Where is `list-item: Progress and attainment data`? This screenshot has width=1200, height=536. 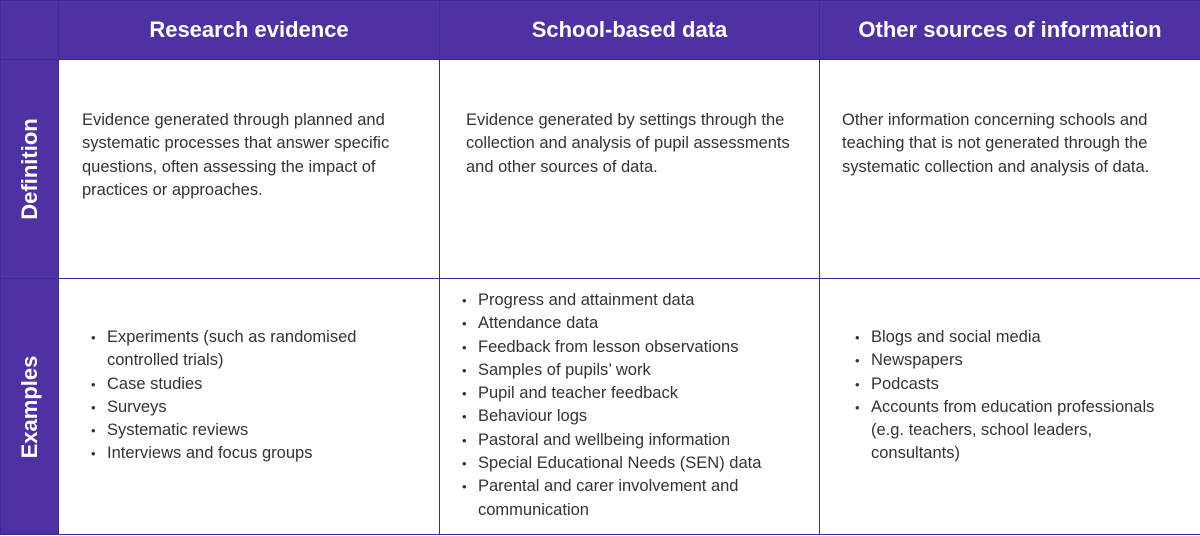
list-item: Progress and attainment data is located at coordinates (634, 301).